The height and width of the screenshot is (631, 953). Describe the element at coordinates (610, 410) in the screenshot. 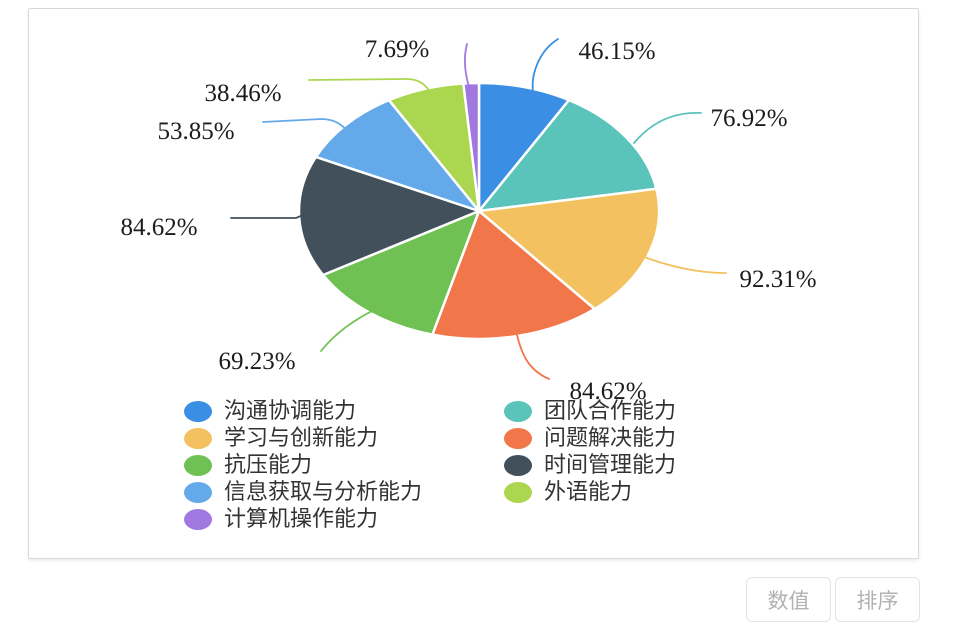

I see `legend-label: 团队合作能力` at that location.